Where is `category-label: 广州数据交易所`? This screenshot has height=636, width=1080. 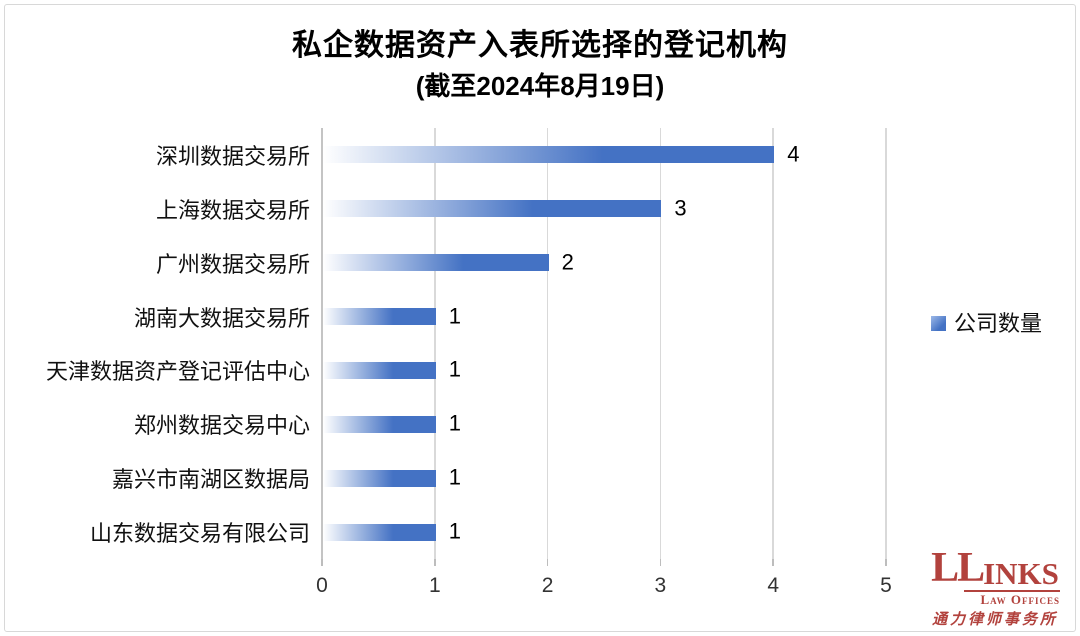 category-label: 广州数据交易所 is located at coordinates (232, 264).